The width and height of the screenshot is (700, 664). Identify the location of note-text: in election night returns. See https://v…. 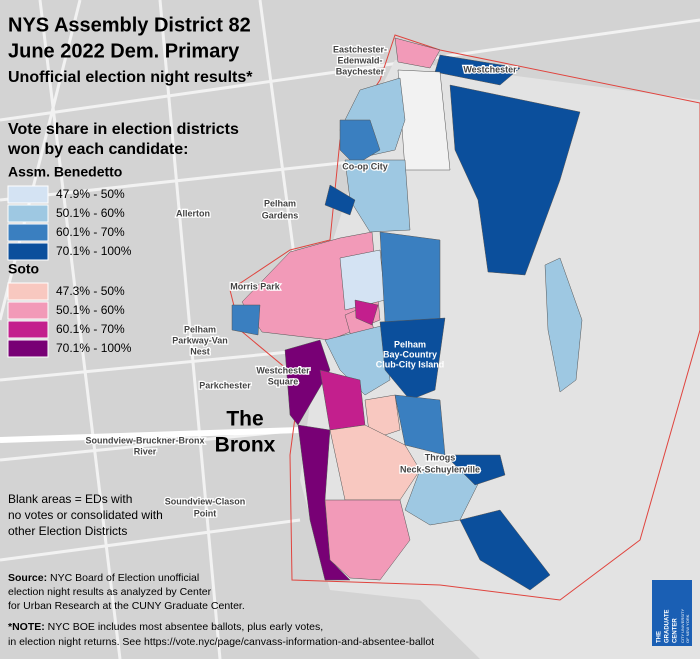
(221, 642).